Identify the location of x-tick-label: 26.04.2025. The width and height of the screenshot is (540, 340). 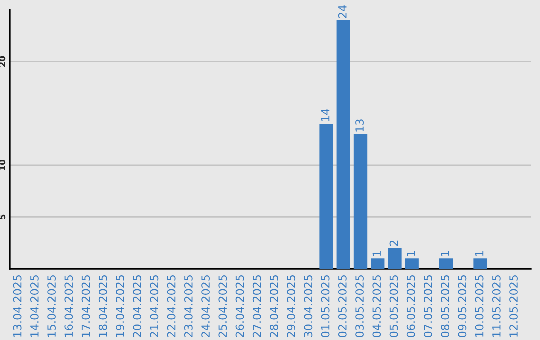
(240, 307).